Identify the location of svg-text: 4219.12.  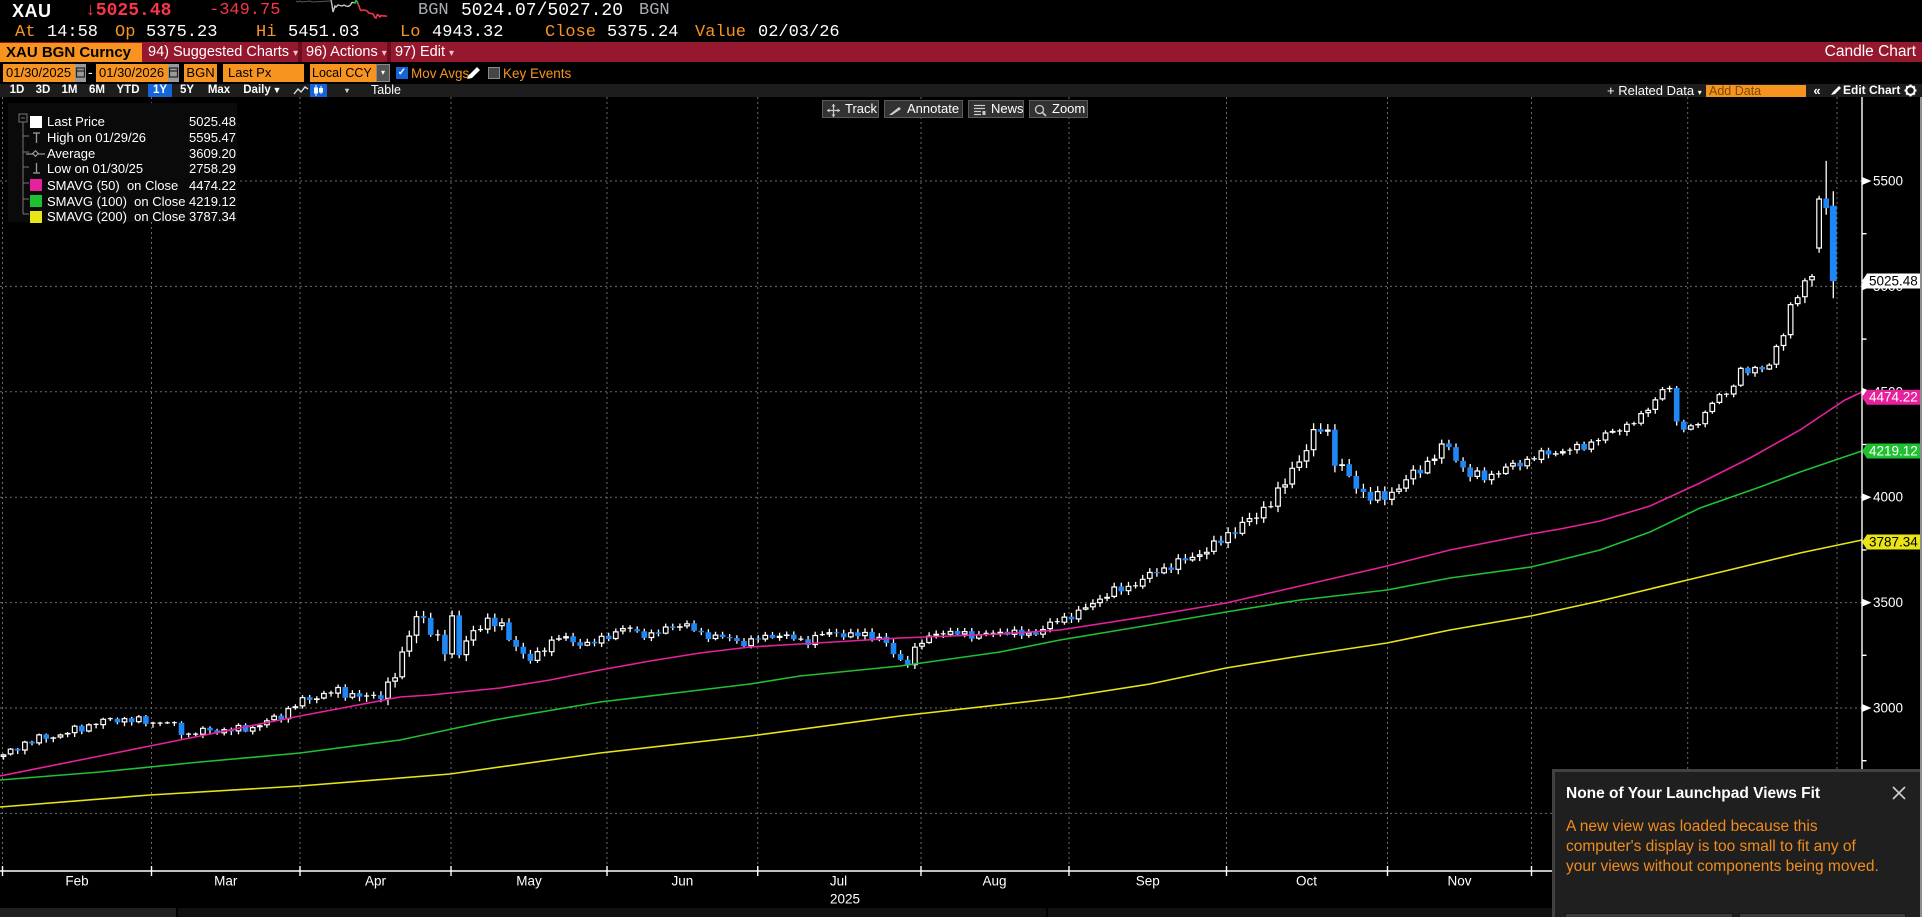
(1893, 451).